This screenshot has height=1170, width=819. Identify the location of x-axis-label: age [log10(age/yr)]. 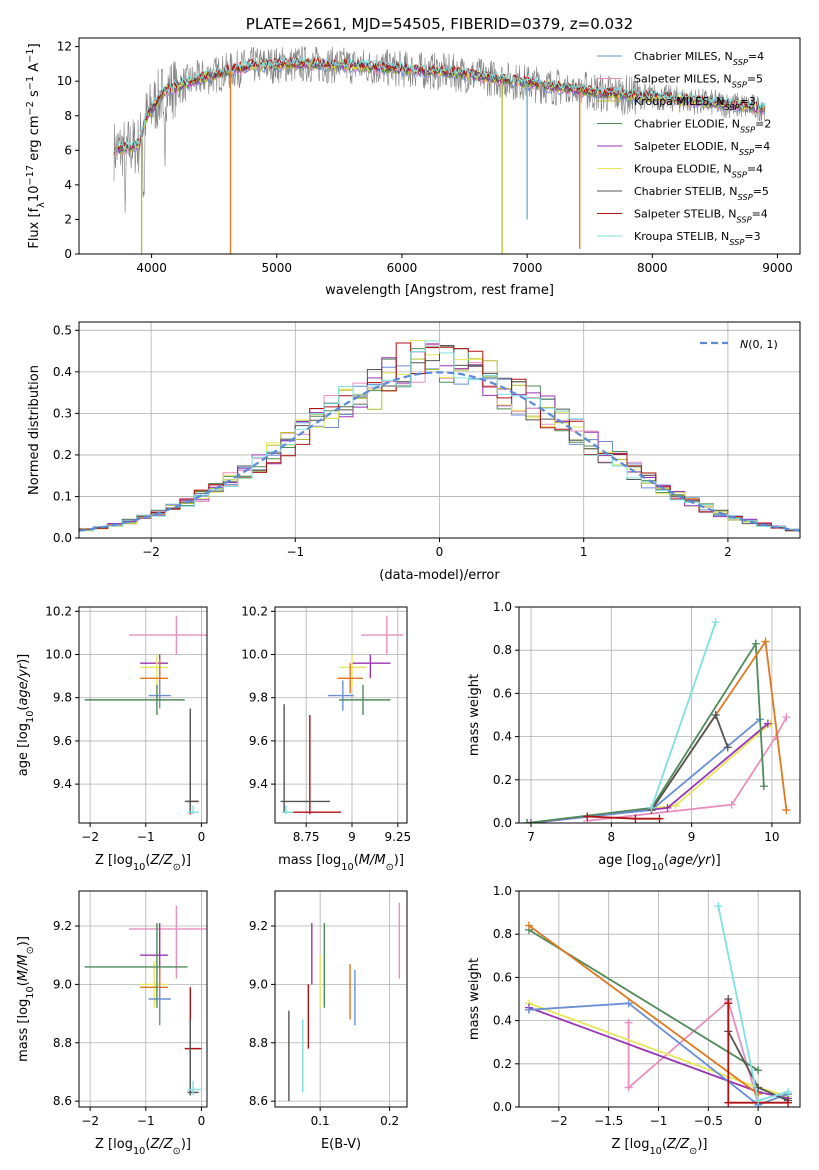
(659, 863).